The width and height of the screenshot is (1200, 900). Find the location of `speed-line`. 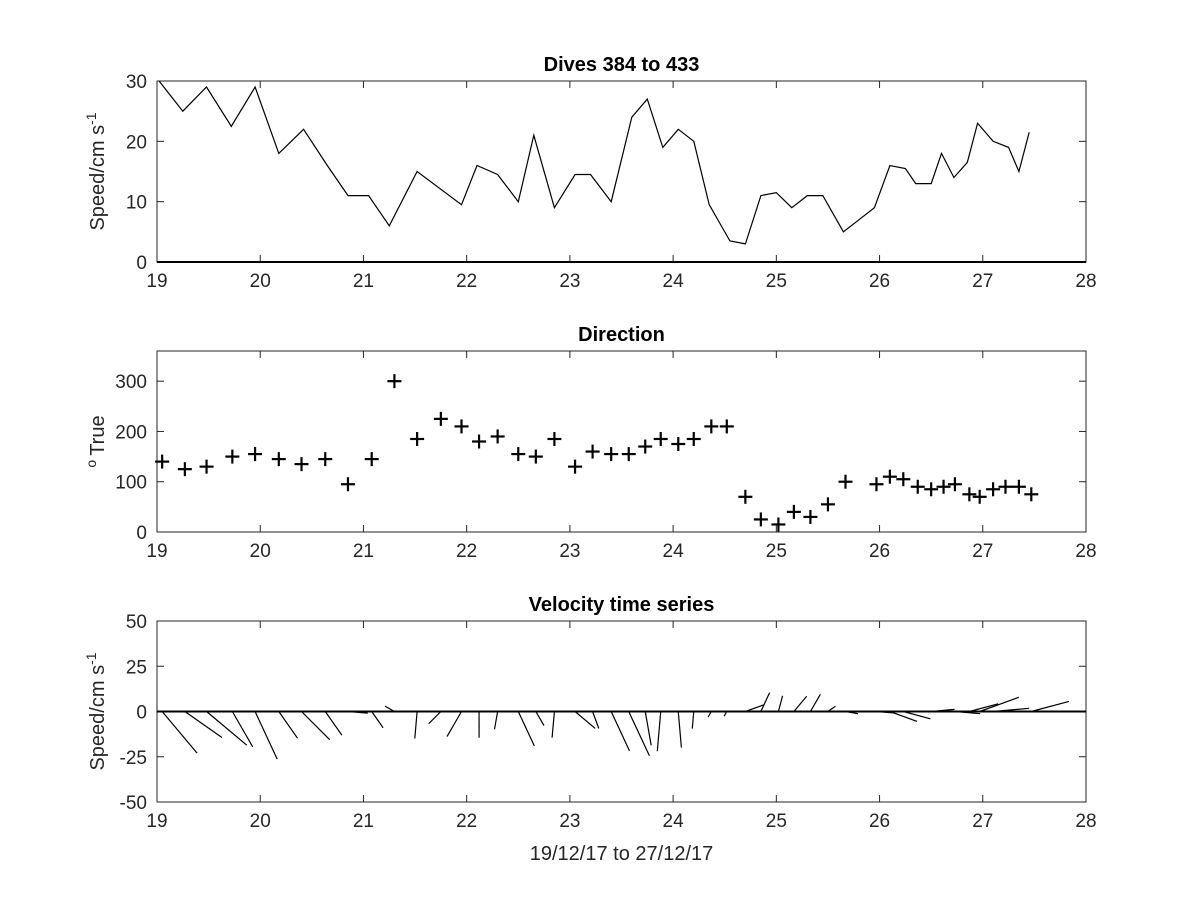

speed-line is located at coordinates (594, 162).